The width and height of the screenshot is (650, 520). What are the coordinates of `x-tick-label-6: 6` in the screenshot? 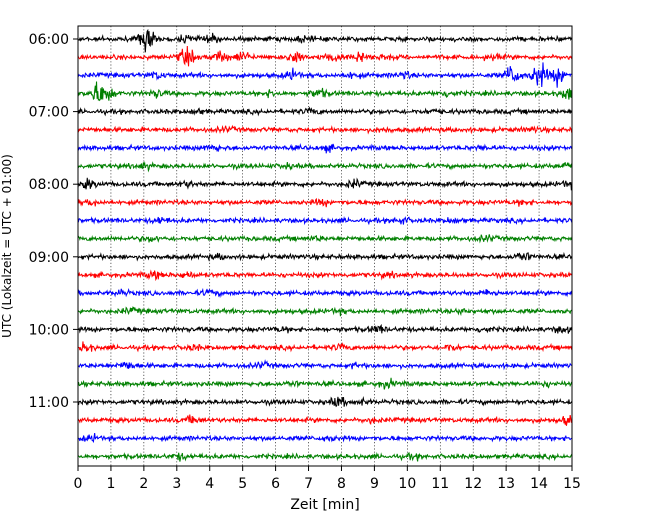 It's located at (275, 484).